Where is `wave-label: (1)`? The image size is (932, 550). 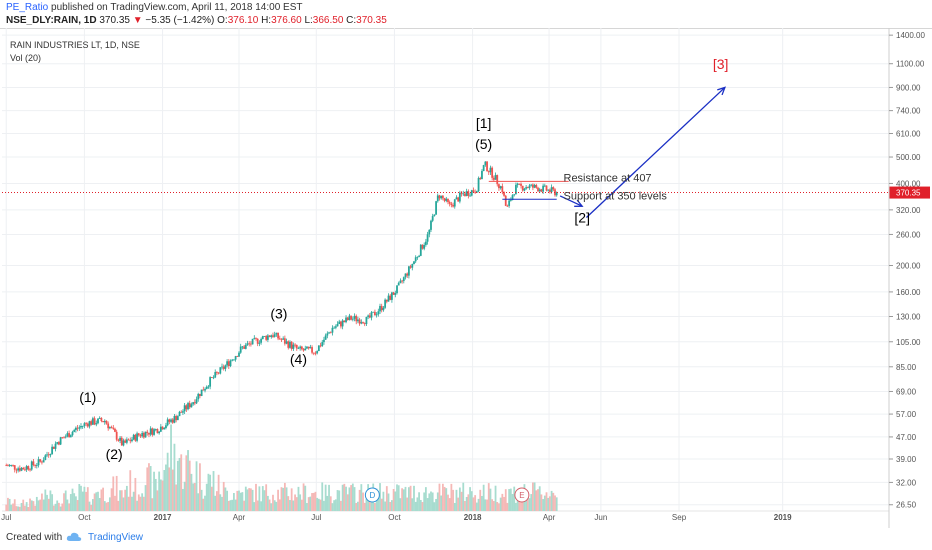
wave-label: (1) is located at coordinates (87, 397).